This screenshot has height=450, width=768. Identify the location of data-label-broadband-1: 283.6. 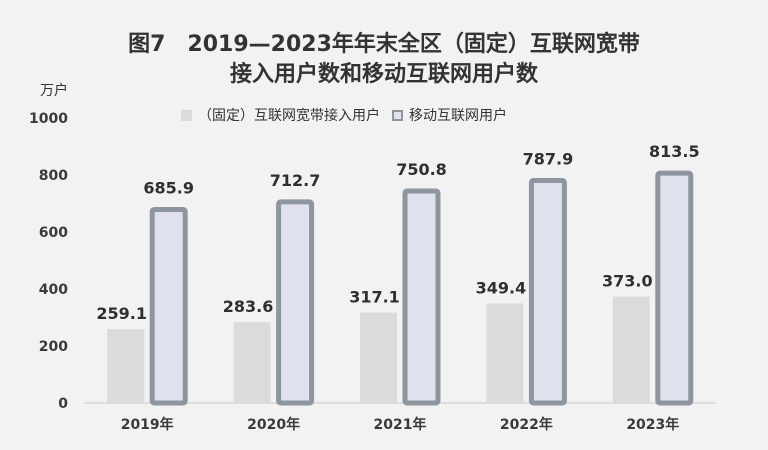
(248, 306).